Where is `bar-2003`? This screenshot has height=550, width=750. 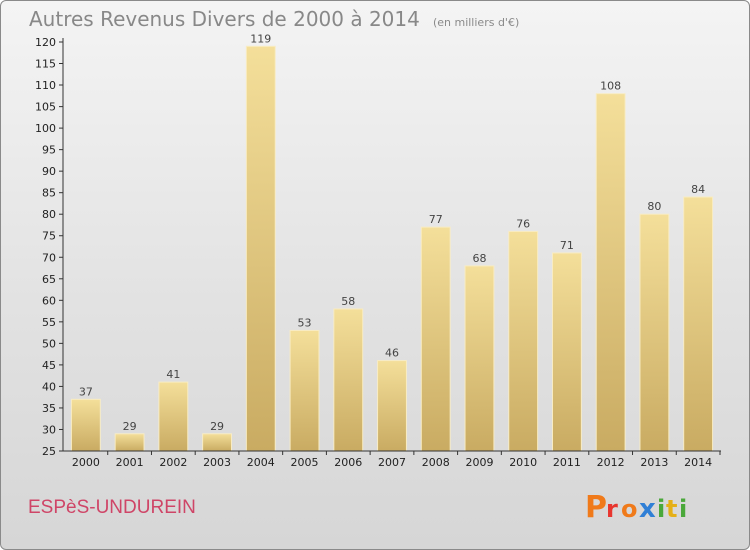
bar-2003 is located at coordinates (217, 442).